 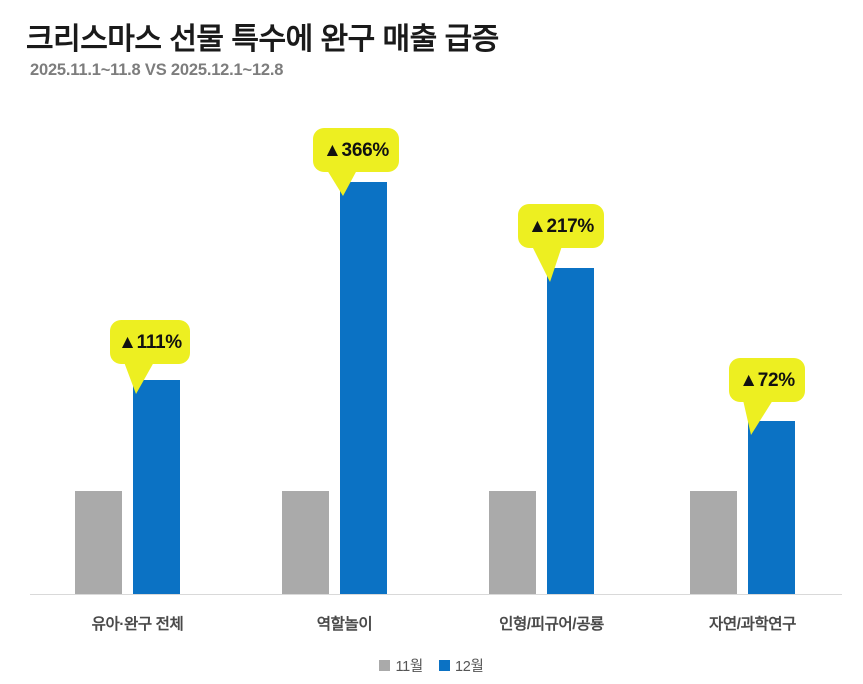 I want to click on growth-callout: ▲72%, so click(x=767, y=380).